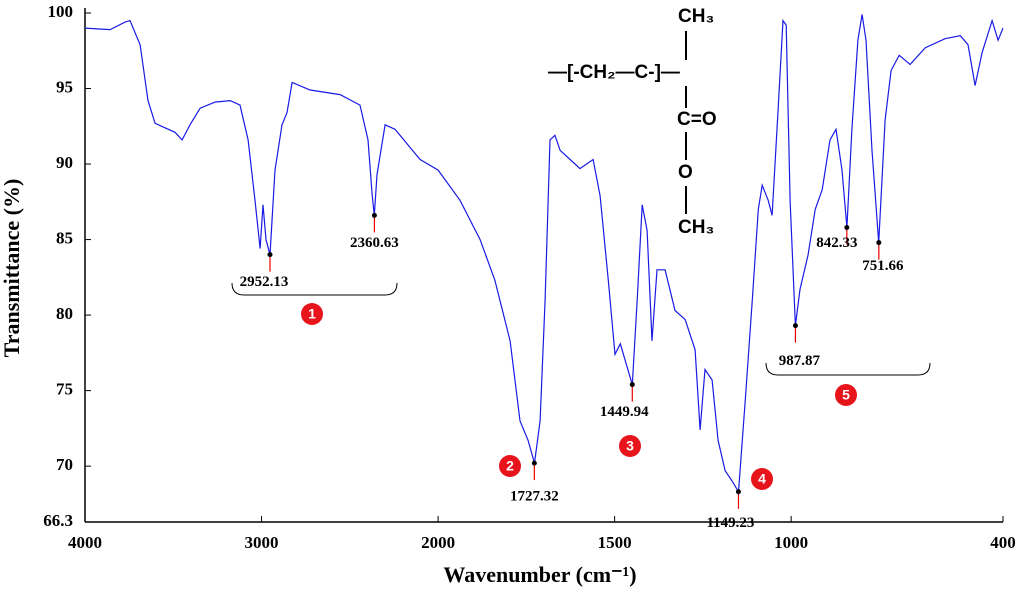 This screenshot has height=594, width=1024. I want to click on x-tick-label: 1000, so click(791, 542).